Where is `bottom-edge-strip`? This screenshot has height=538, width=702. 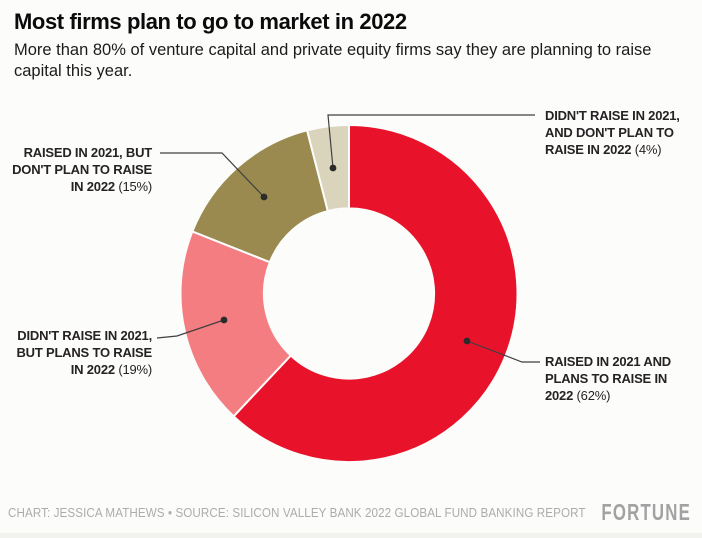 bottom-edge-strip is located at coordinates (351, 535).